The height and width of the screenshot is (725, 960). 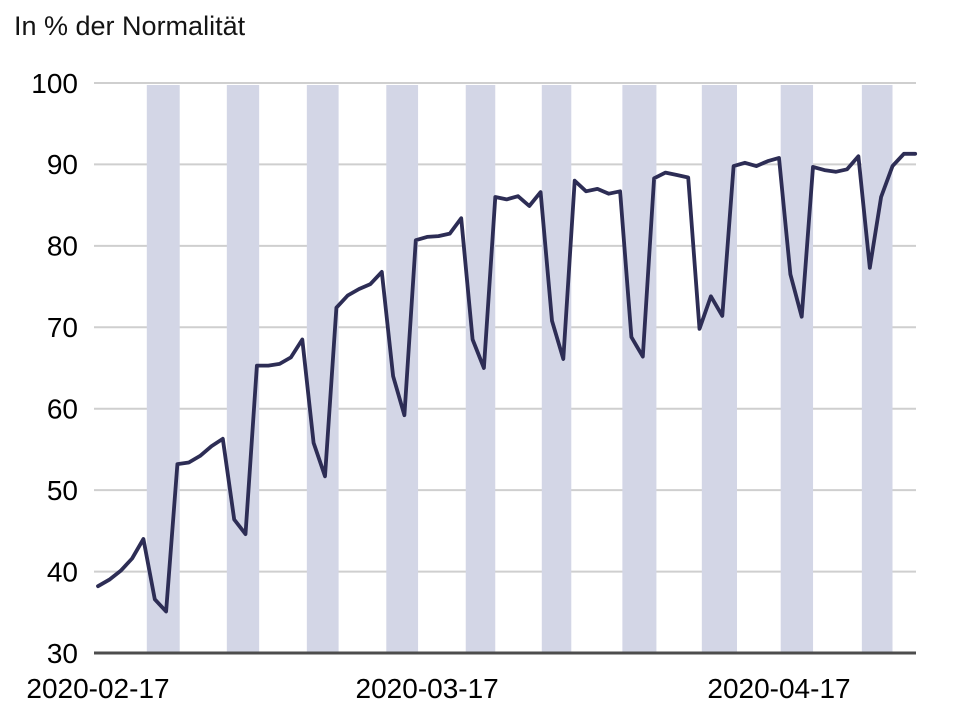 What do you see at coordinates (427, 688) in the screenshot?
I see `x-tick-label: 2020-03-17` at bounding box center [427, 688].